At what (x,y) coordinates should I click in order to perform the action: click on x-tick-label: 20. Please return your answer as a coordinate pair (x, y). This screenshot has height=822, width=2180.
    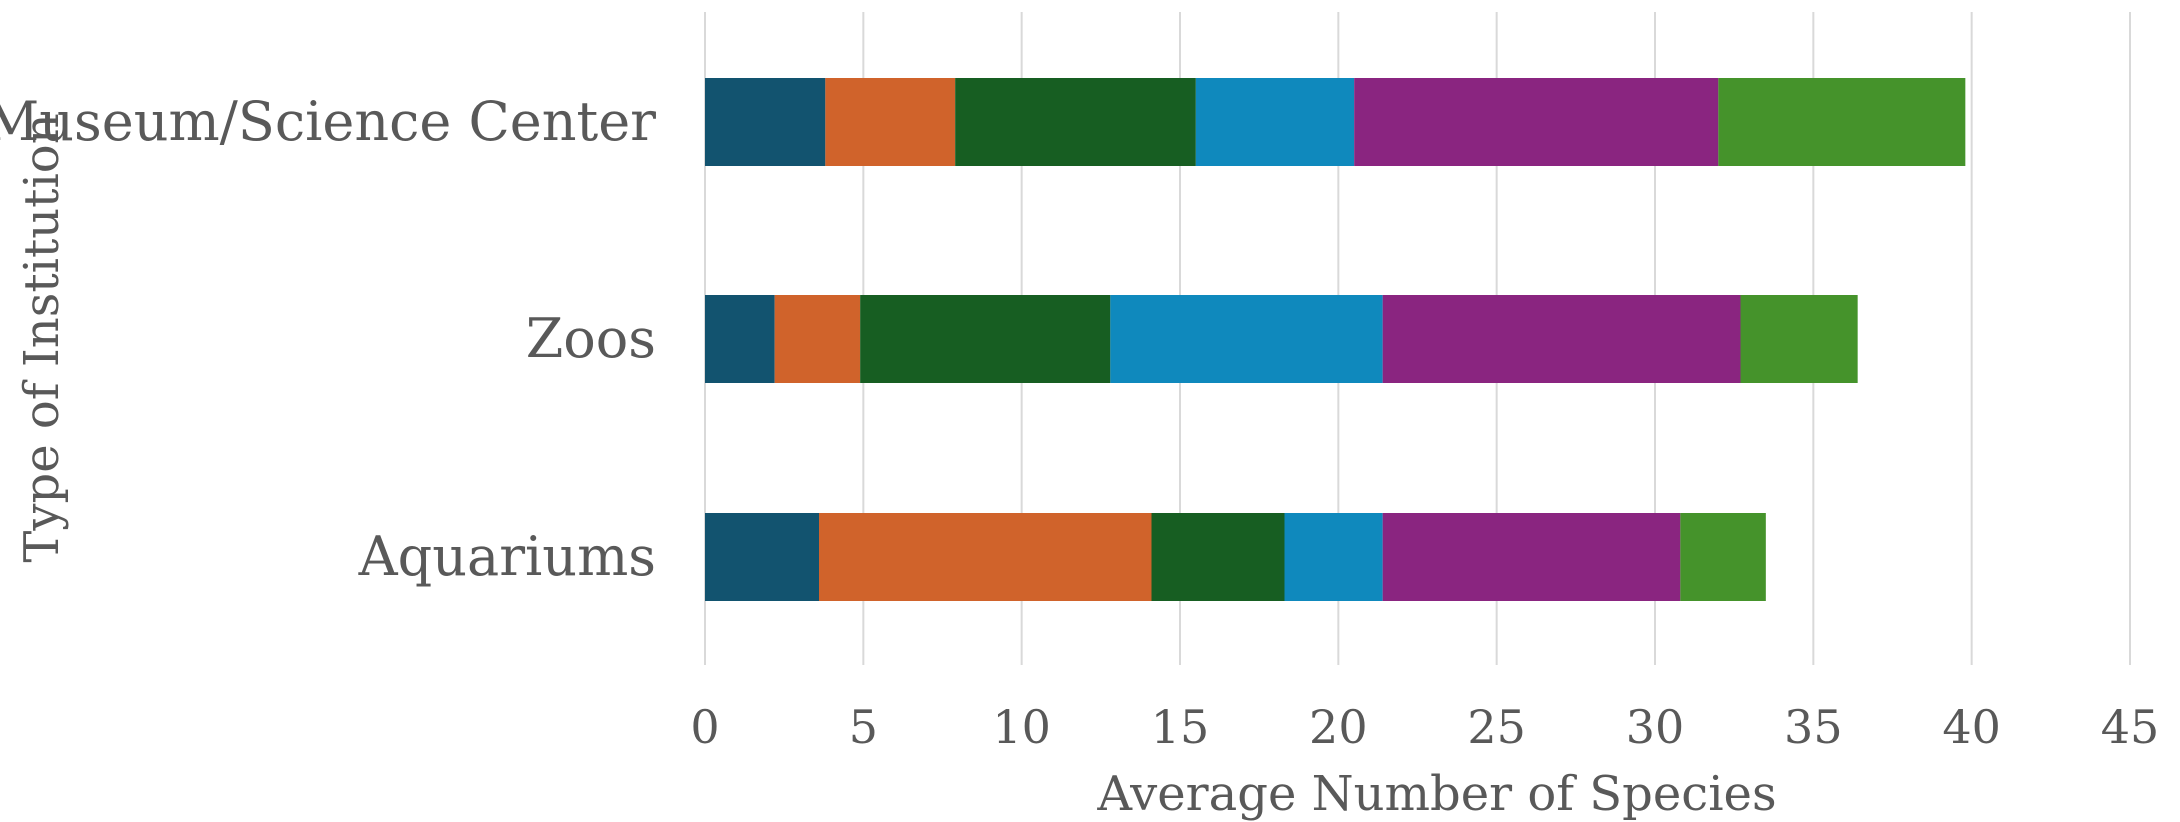
    Looking at the image, I should click on (1338, 727).